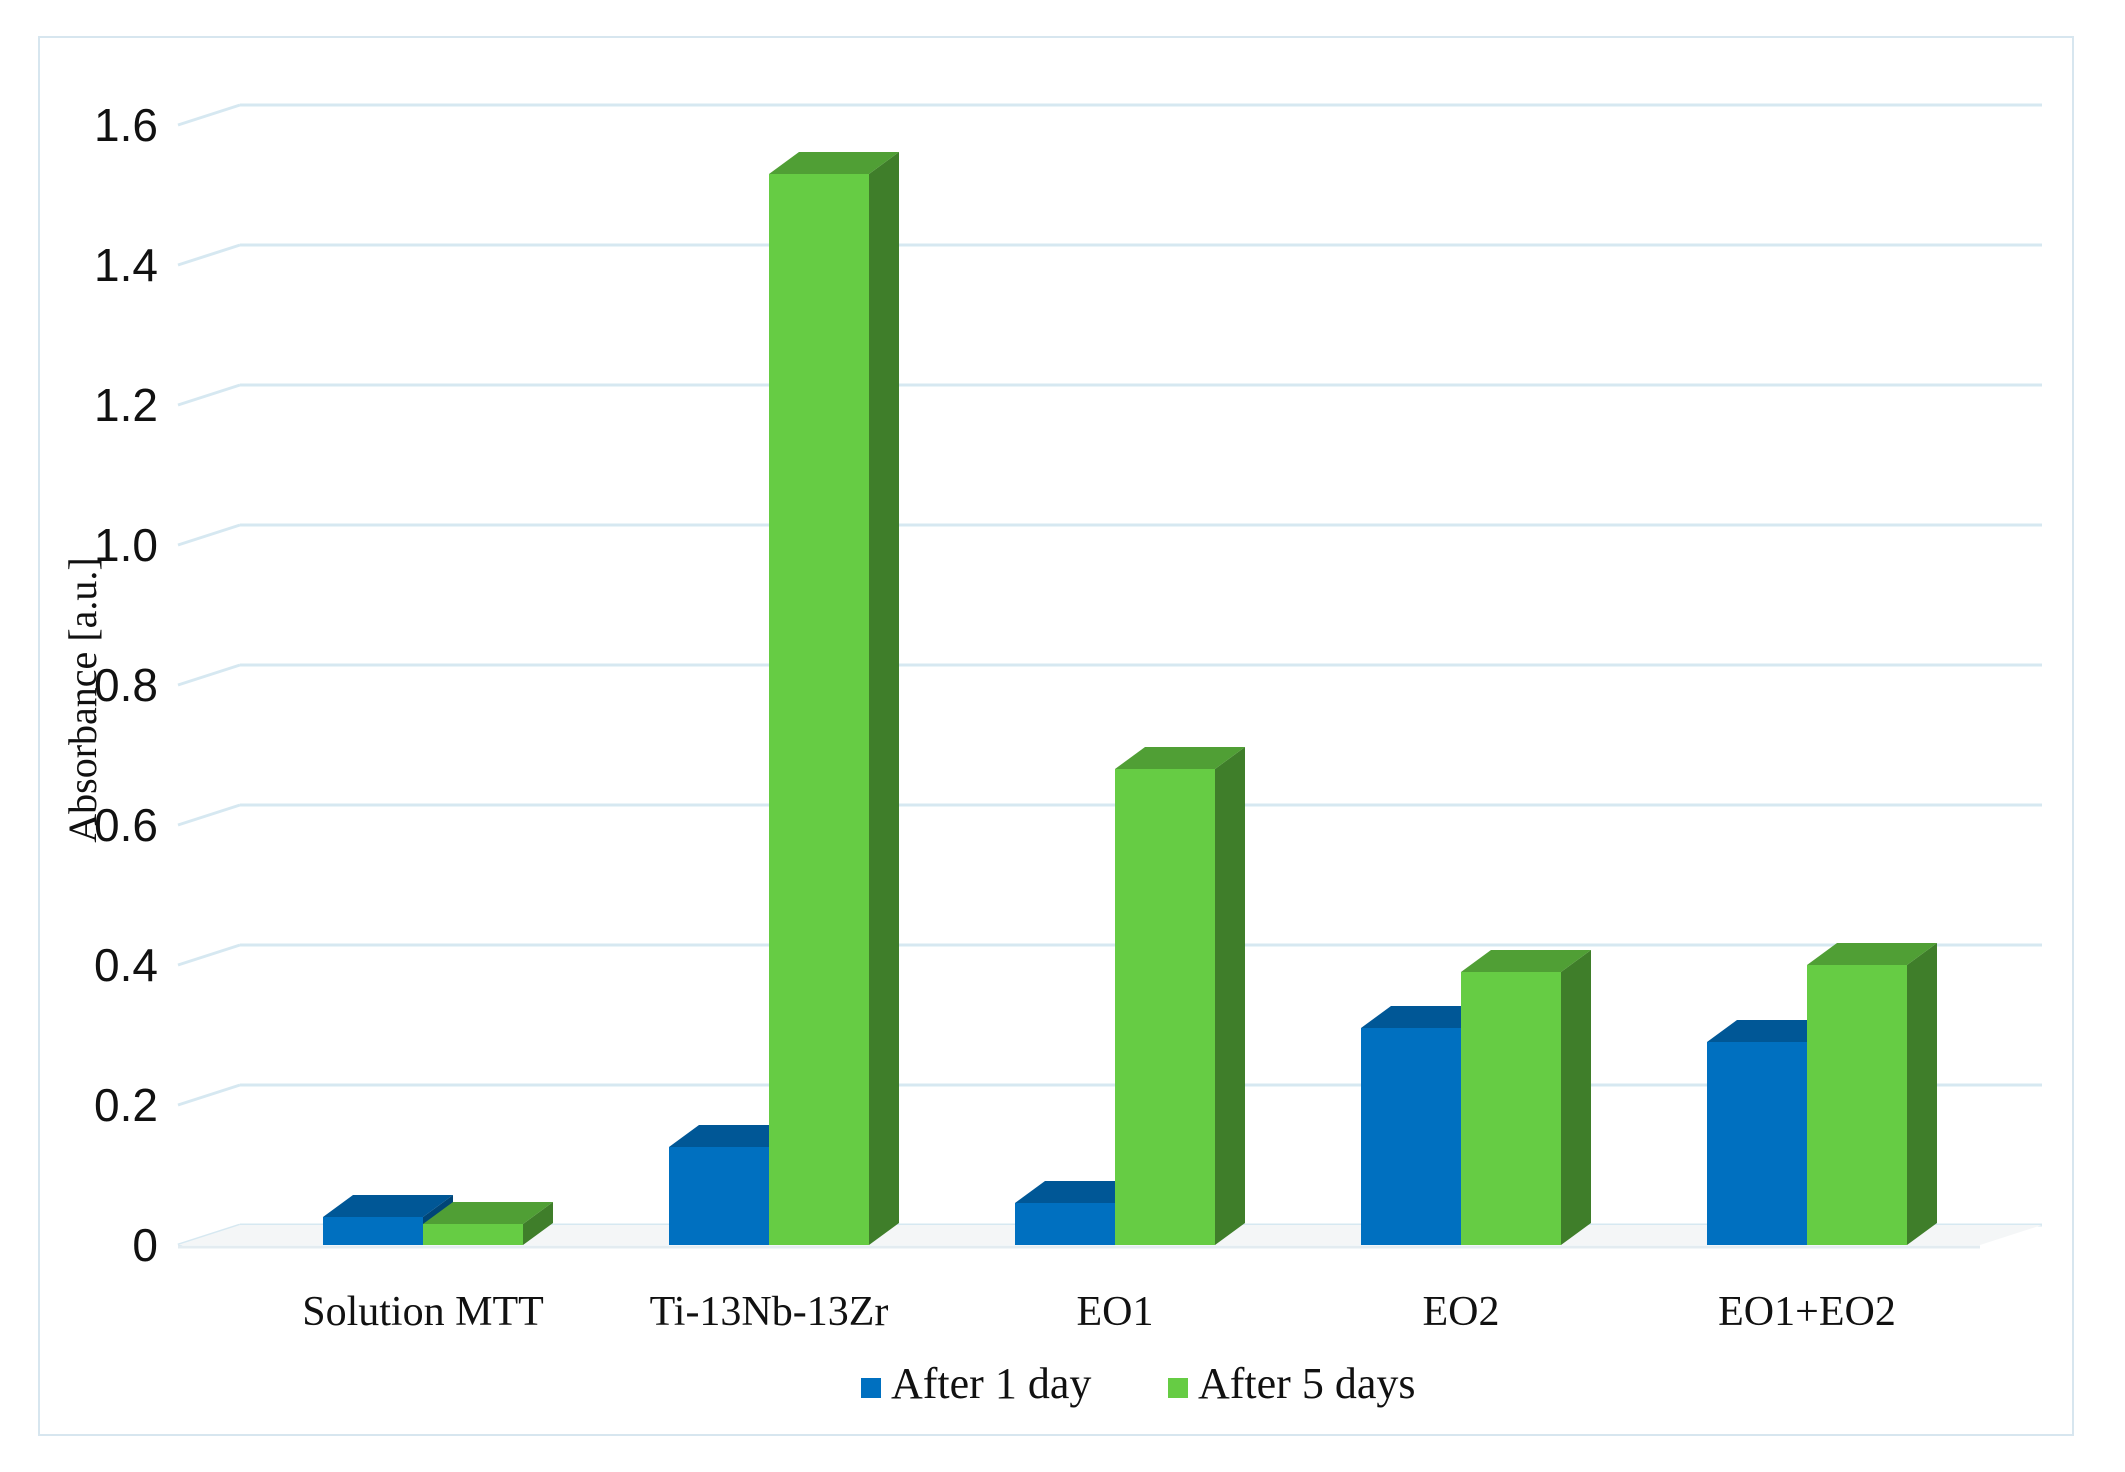 This screenshot has height=1472, width=2125. What do you see at coordinates (1138, 1383) in the screenshot?
I see `legend: After 1 day After 5 days` at bounding box center [1138, 1383].